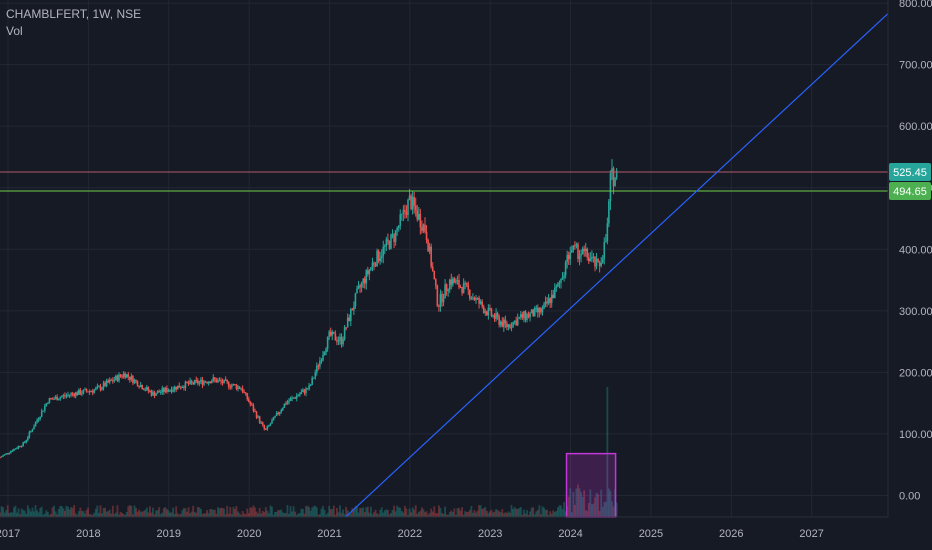 The image size is (932, 550). I want to click on last_price-badge-label: 525.45, so click(910, 173).